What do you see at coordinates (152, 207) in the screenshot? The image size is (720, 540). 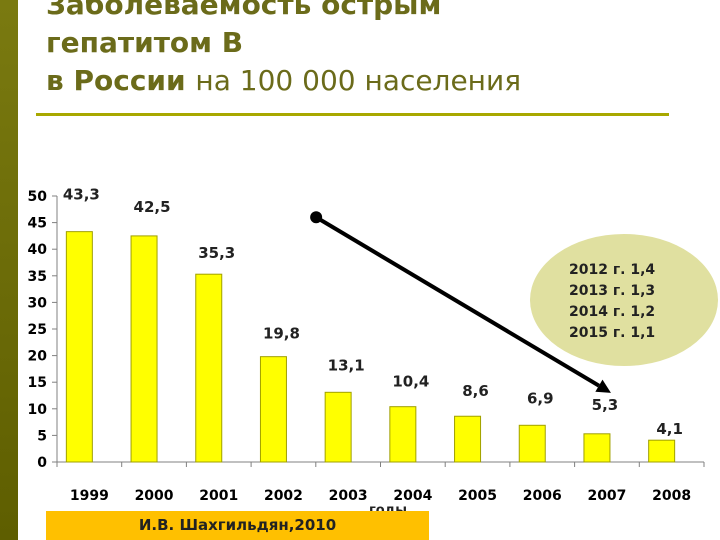 I see `data-label-2000: 42,5` at bounding box center [152, 207].